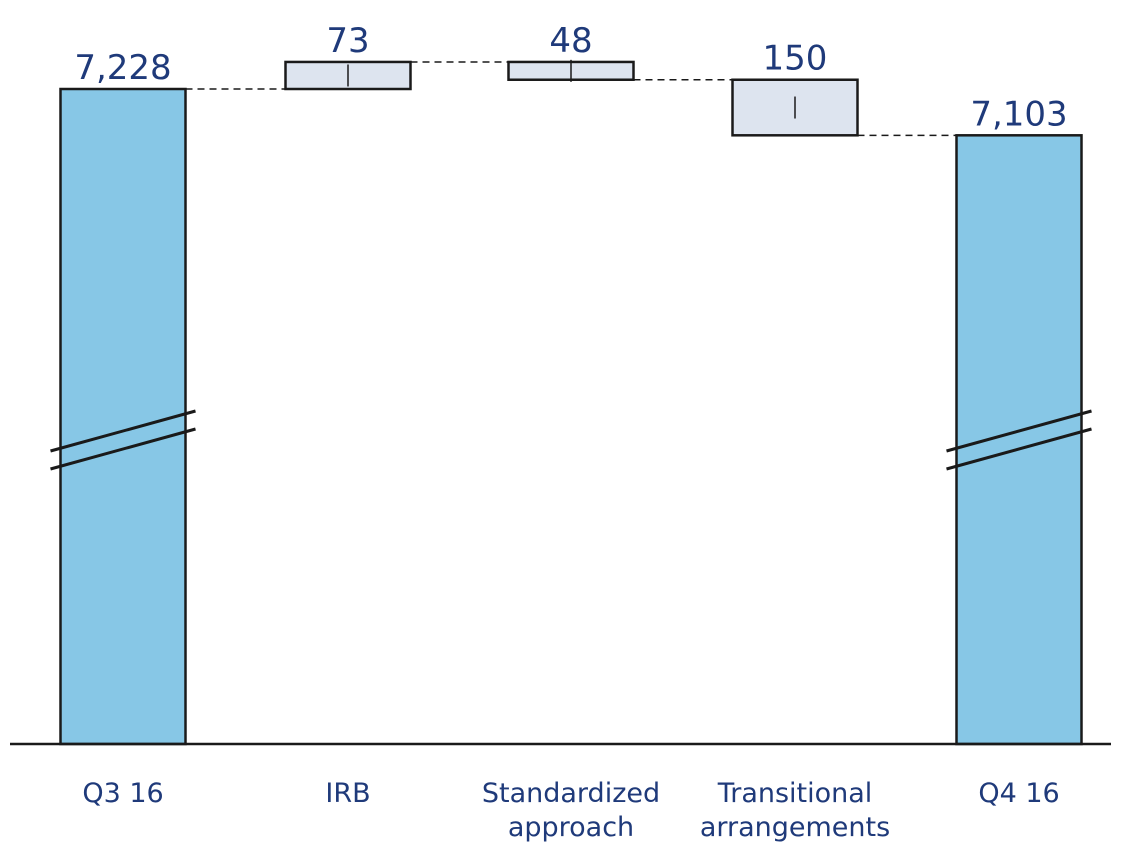 Image resolution: width=1121 pixels, height=851 pixels. I want to click on value-label-0: 7,228, so click(122, 68).